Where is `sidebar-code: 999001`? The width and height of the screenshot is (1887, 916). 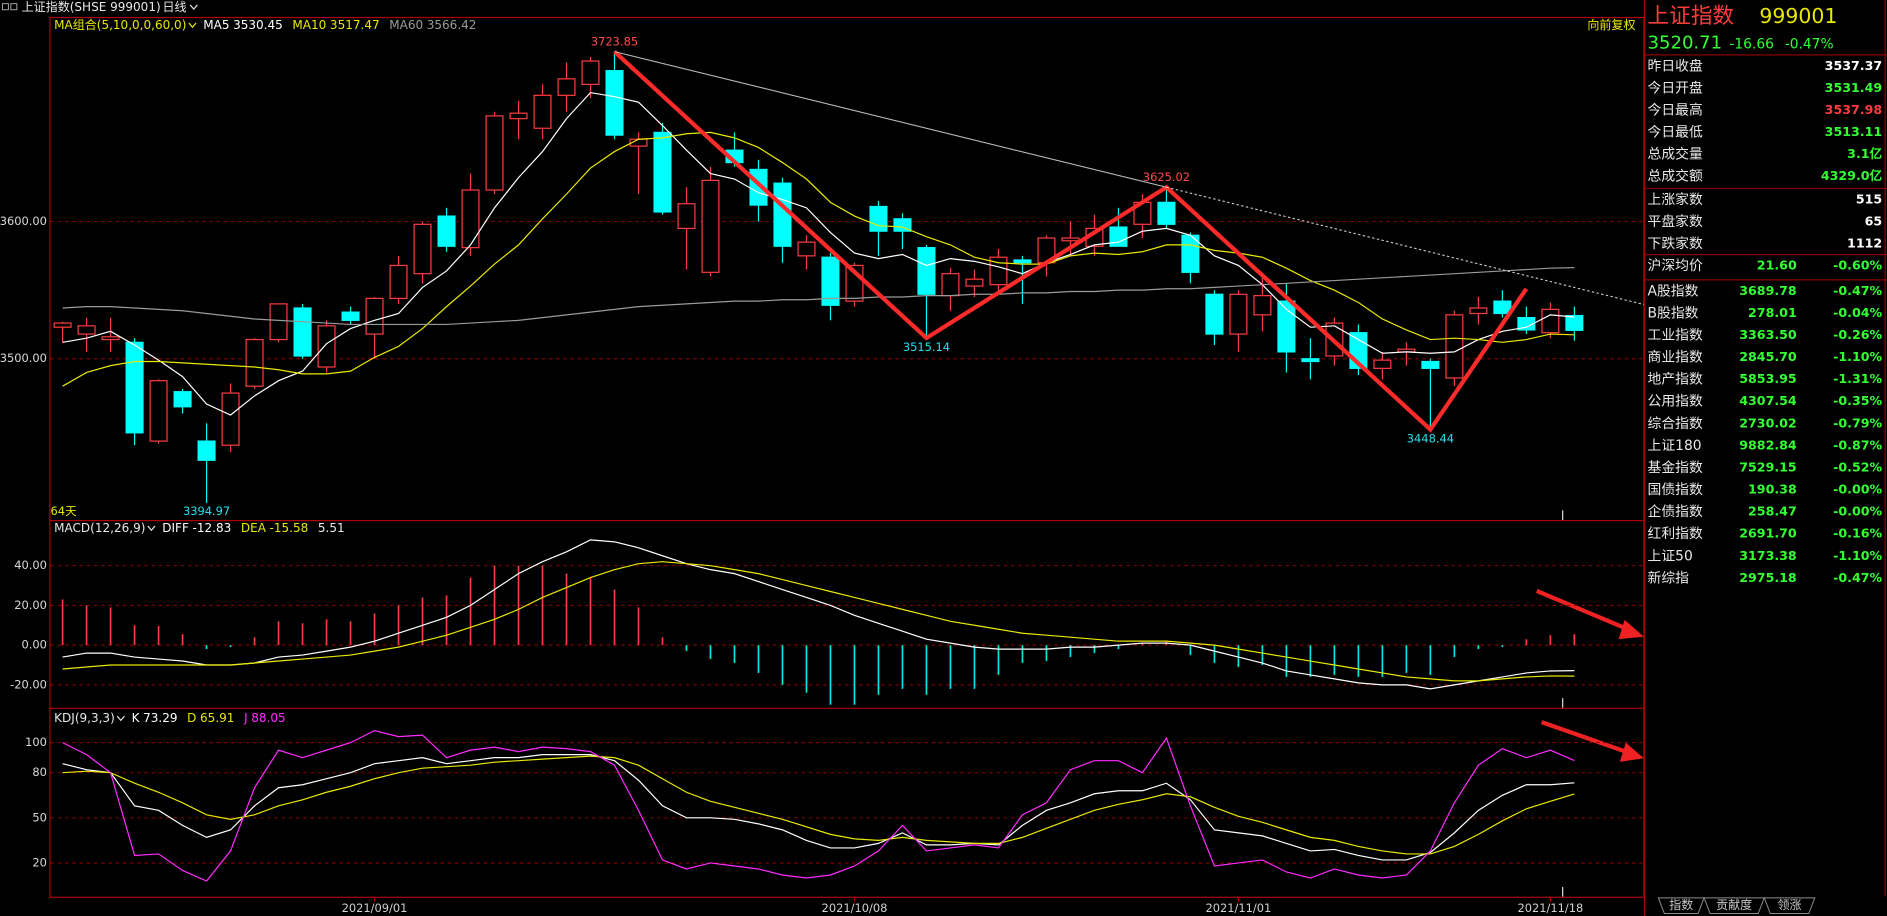
sidebar-code: 999001 is located at coordinates (1798, 16).